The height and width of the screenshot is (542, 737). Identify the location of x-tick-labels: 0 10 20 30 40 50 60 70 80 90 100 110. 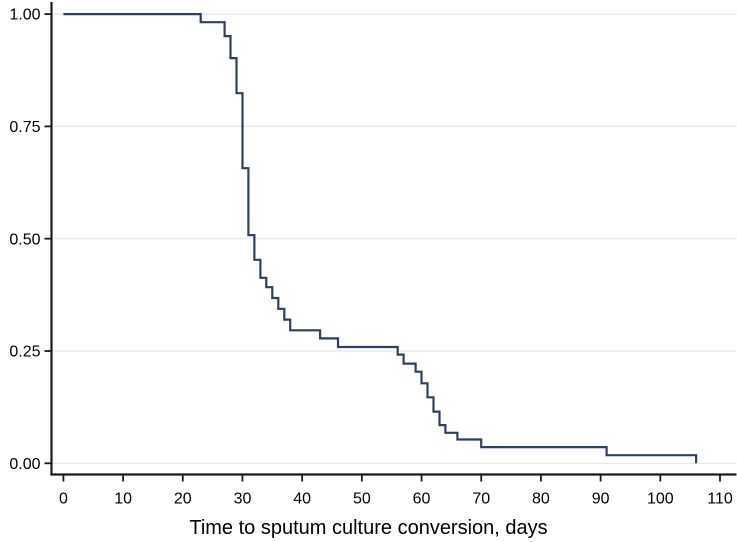
(396, 499).